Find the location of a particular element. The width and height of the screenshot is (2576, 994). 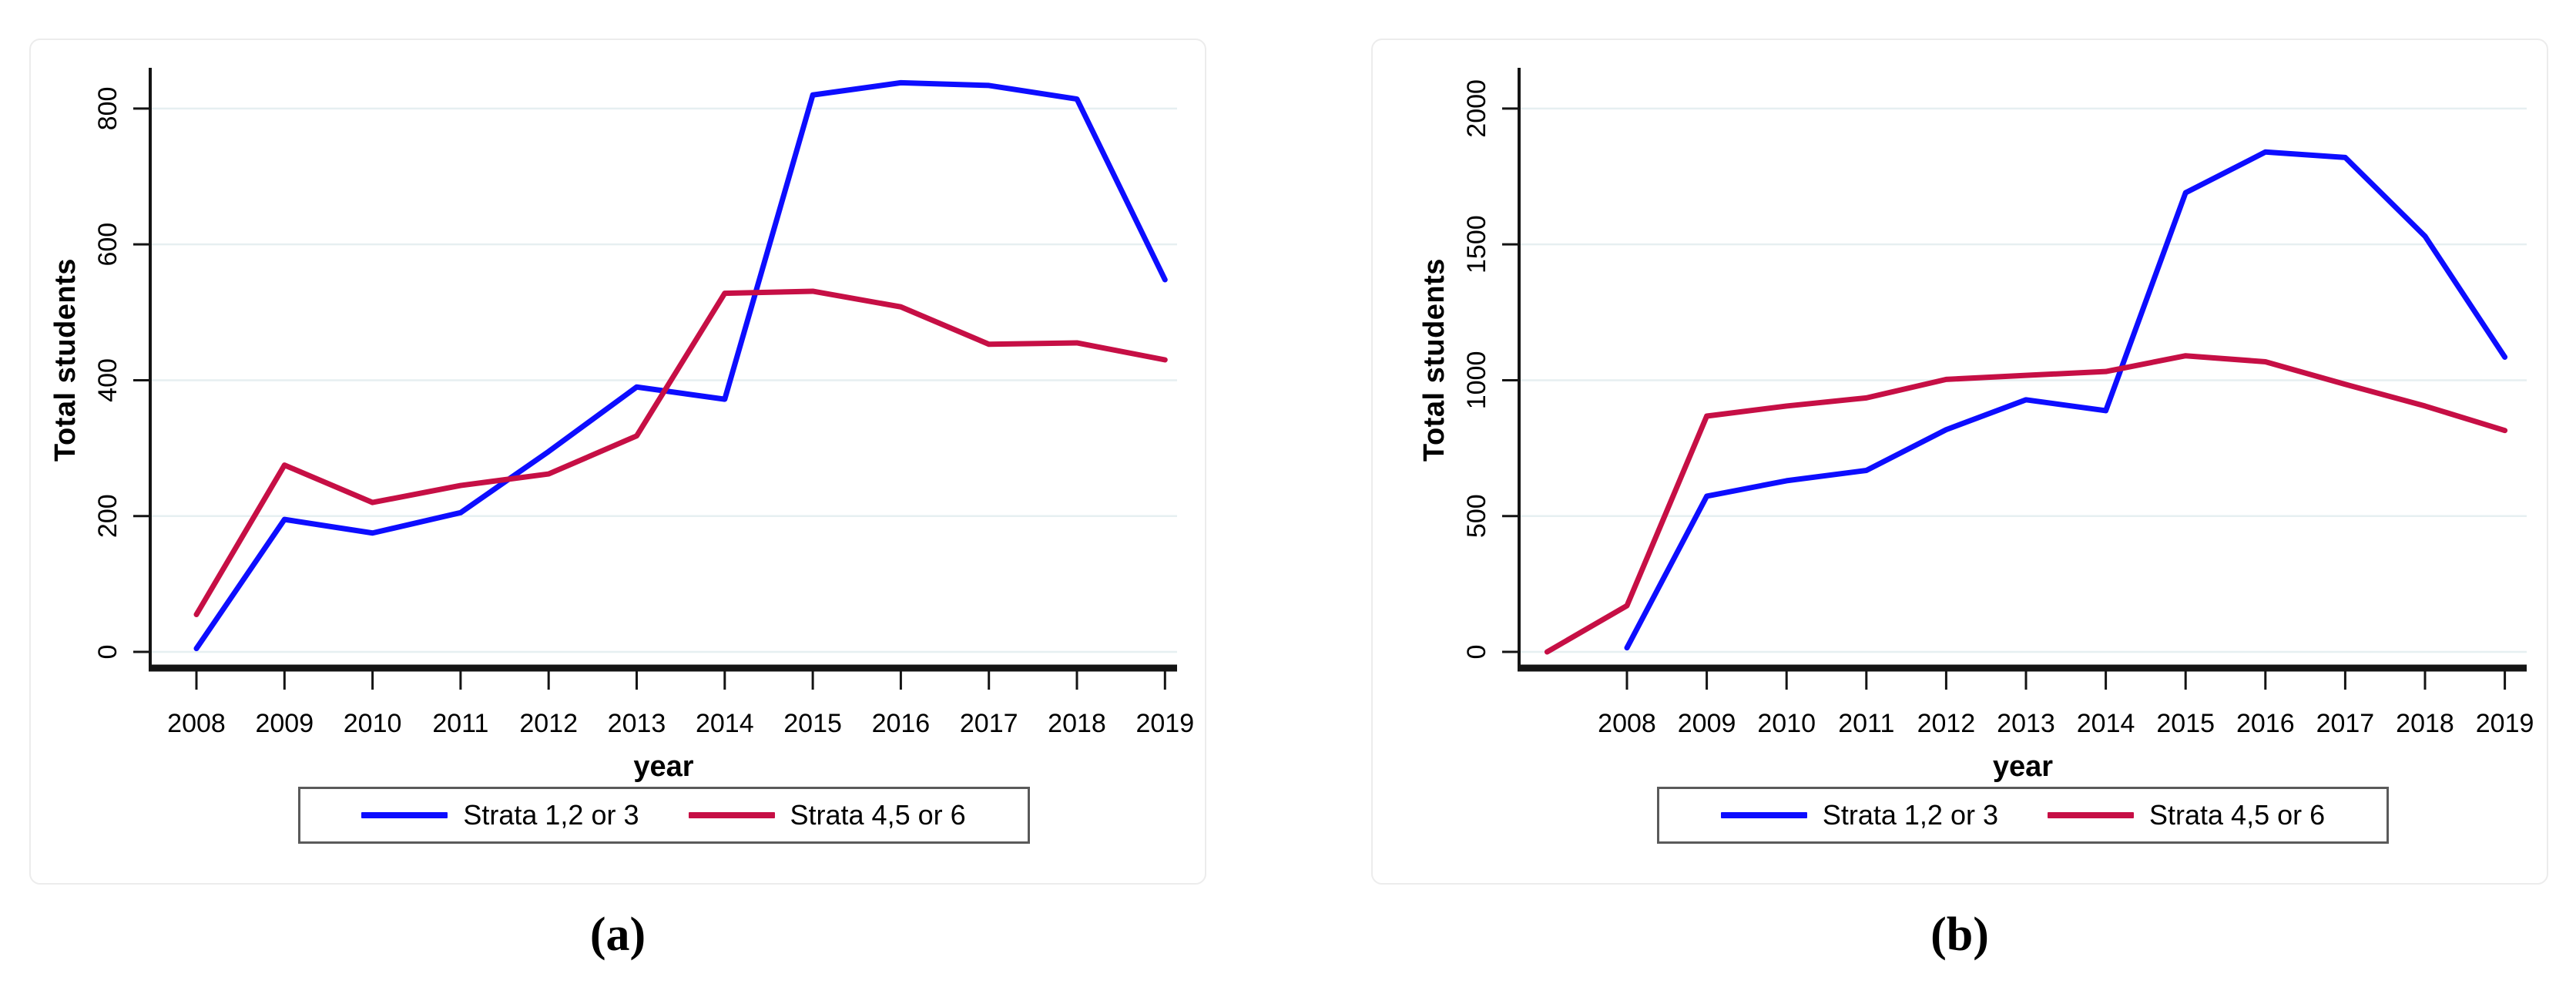

y-tick-label: 1000 is located at coordinates (1476, 380).